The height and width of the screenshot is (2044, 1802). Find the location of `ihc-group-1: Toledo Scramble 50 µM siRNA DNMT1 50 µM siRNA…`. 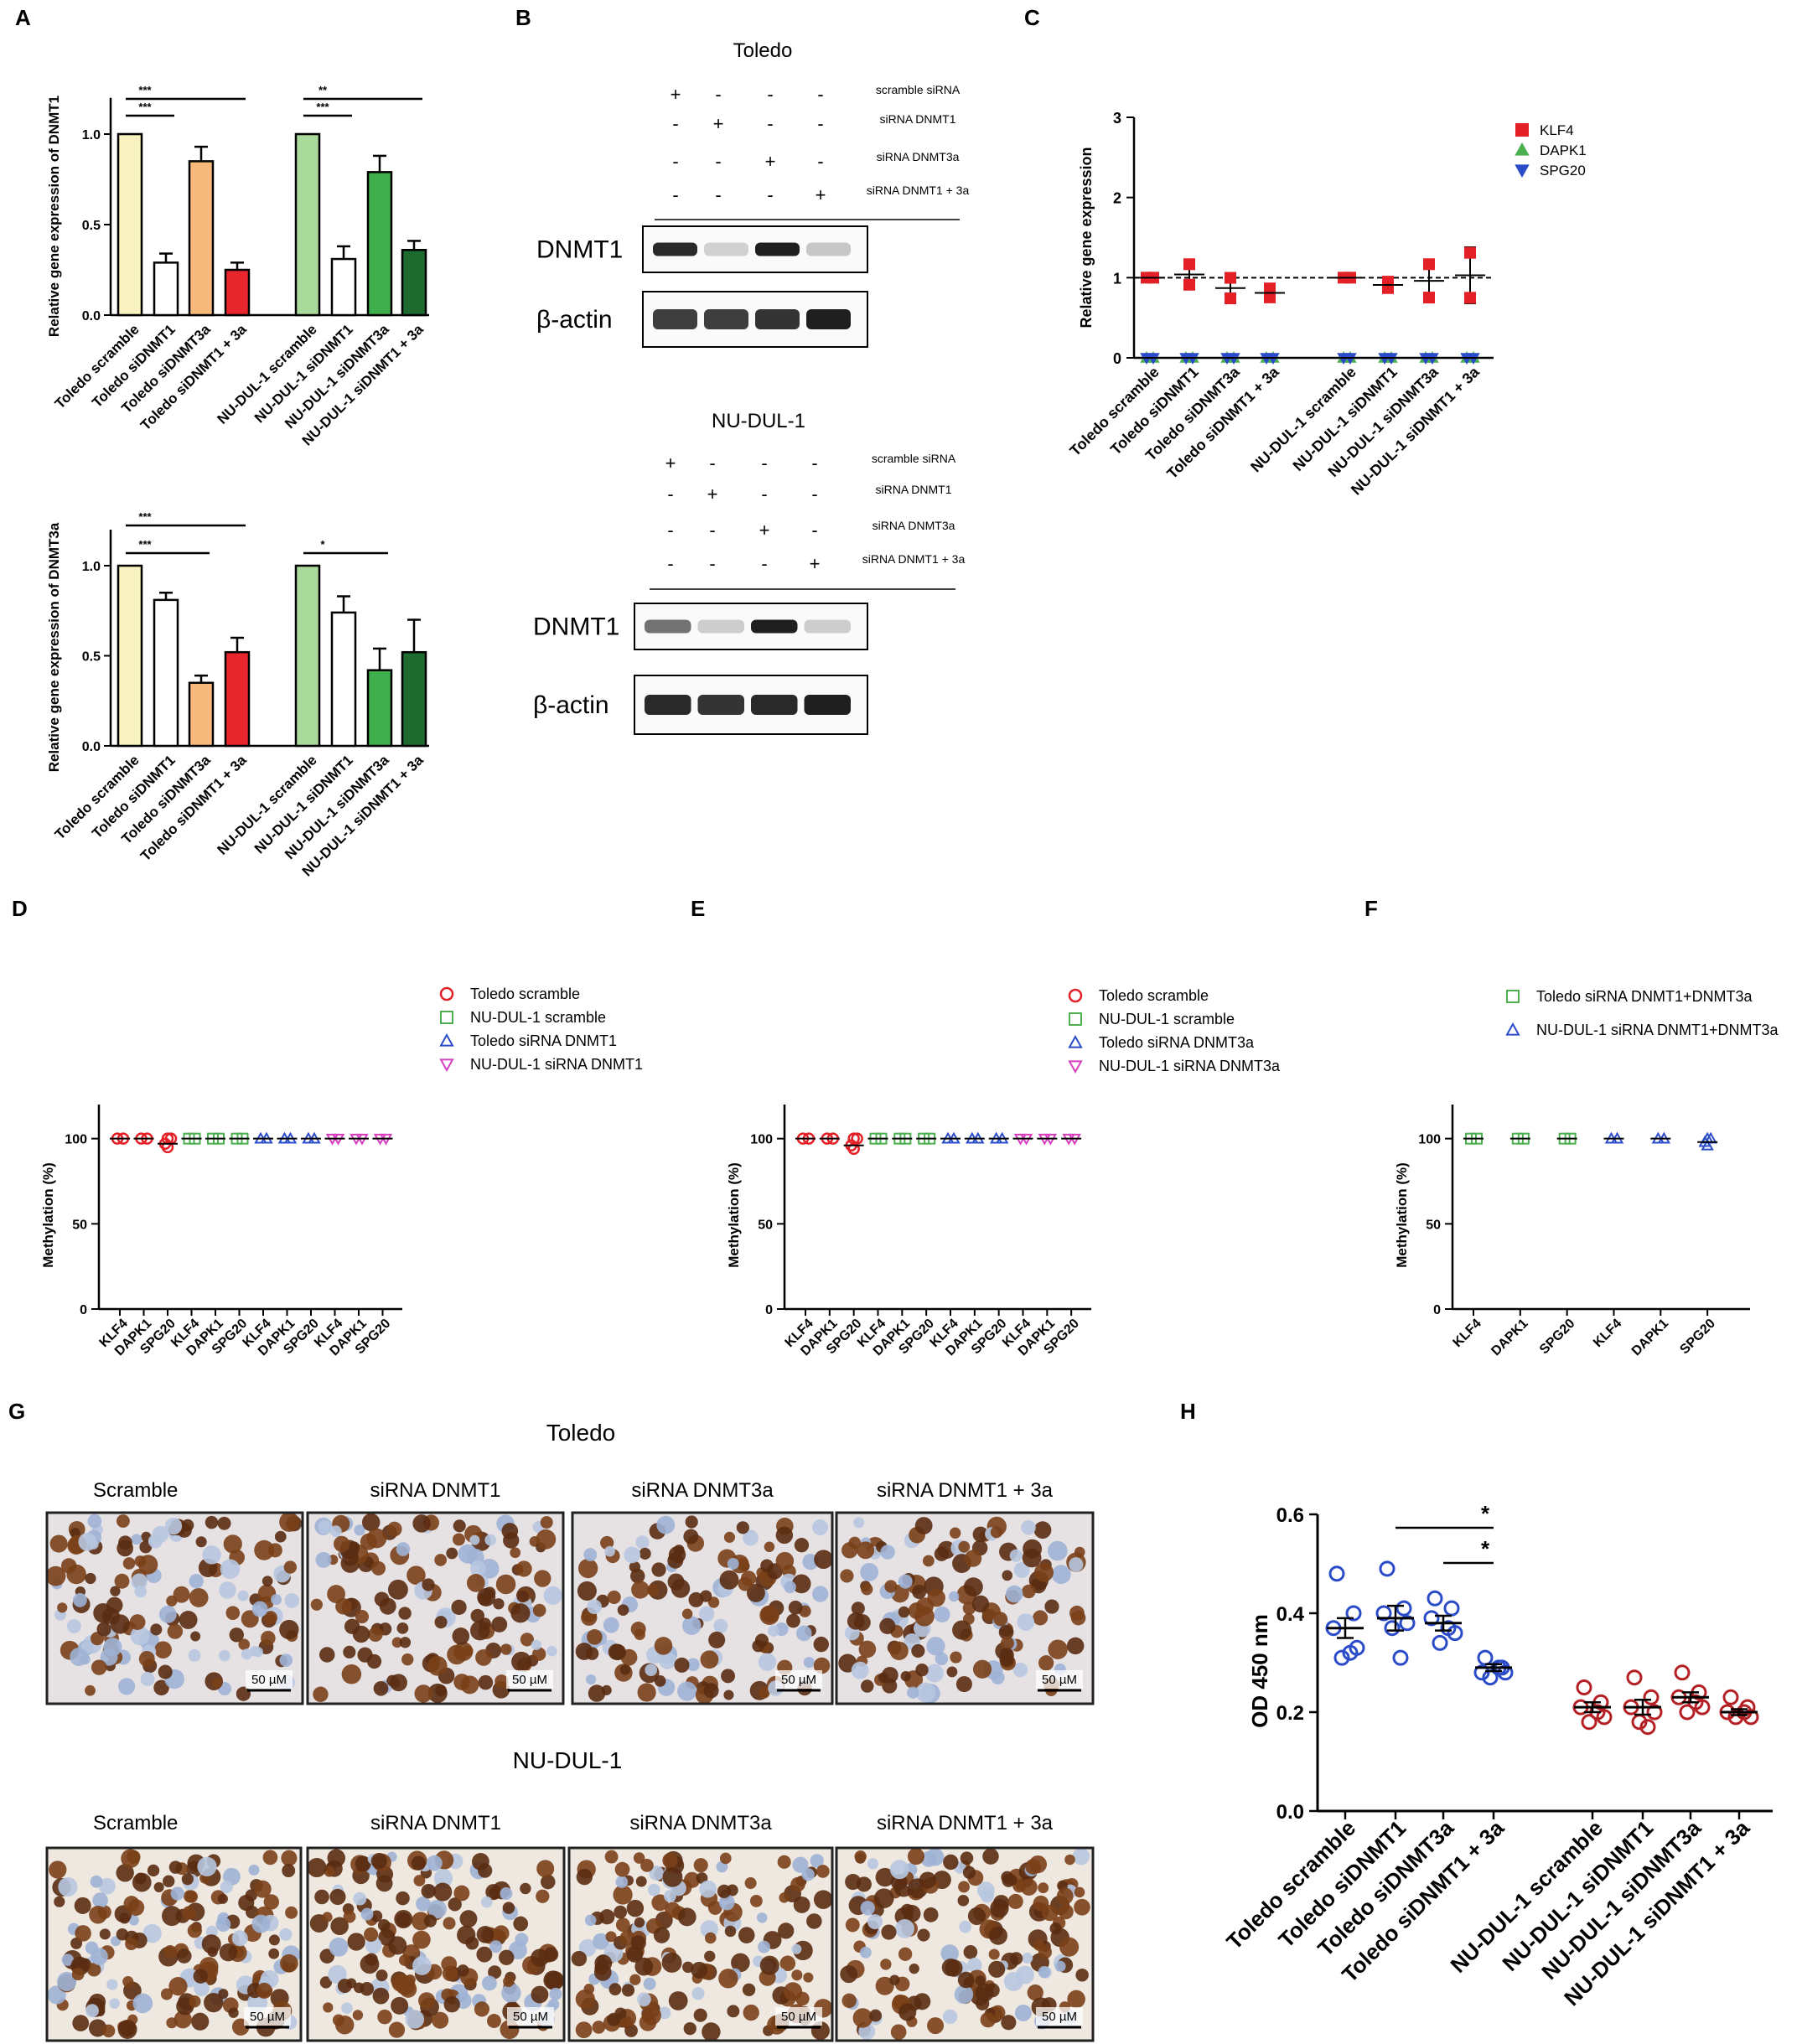

ihc-group-1: Toledo Scramble 50 µM siRNA DNMT1 50 µM siRNA… is located at coordinates (570, 1562).